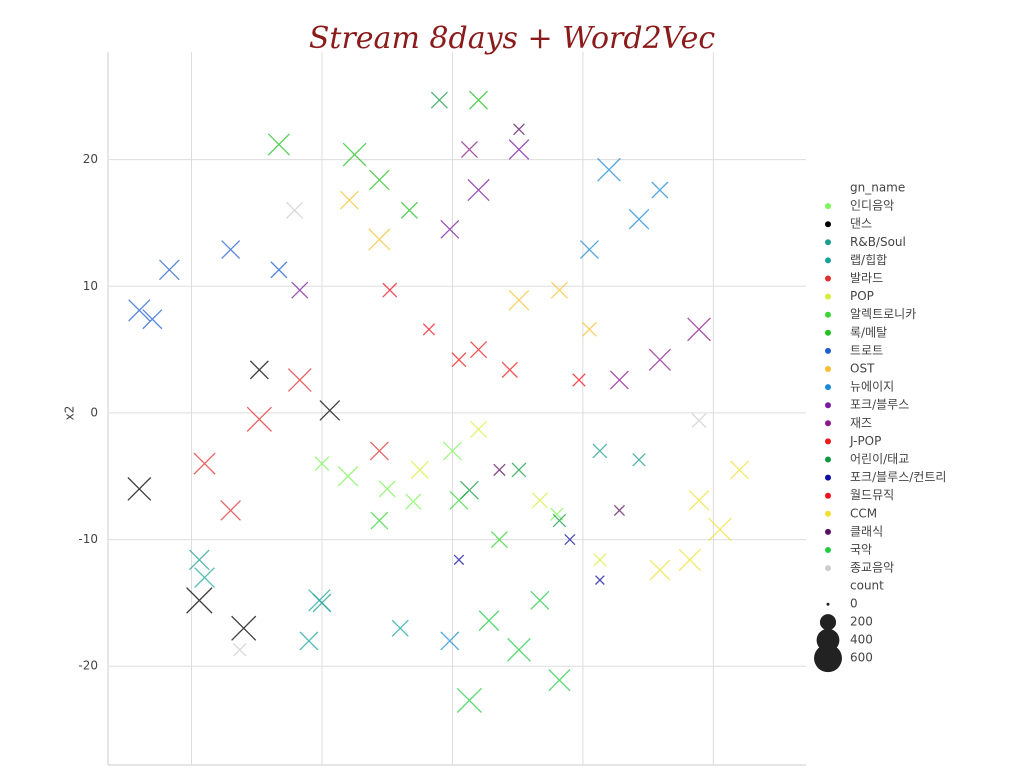 The width and height of the screenshot is (1024, 768). What do you see at coordinates (862, 369) in the screenshot?
I see `legend-label: OST` at bounding box center [862, 369].